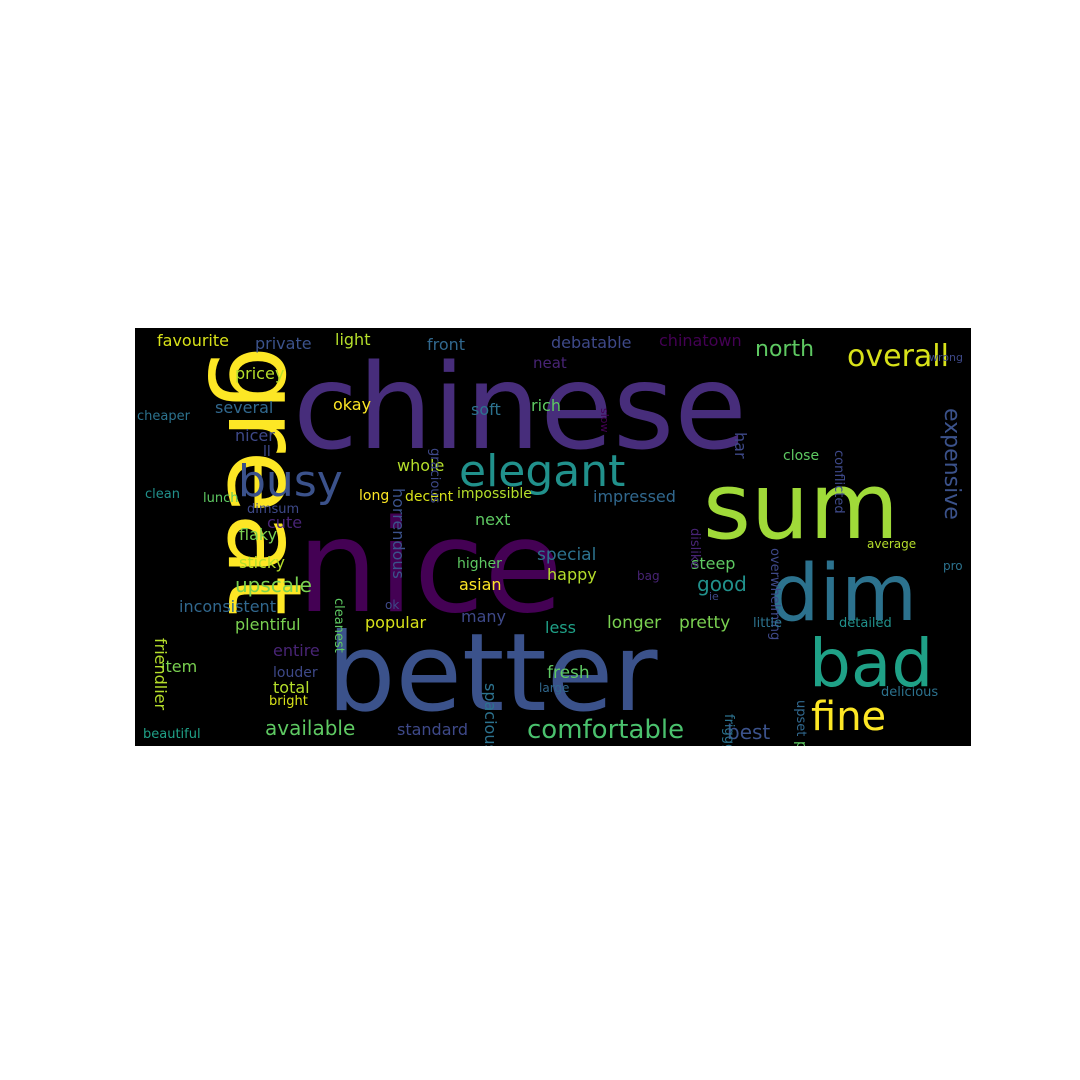  What do you see at coordinates (898, 356) in the screenshot?
I see `word-overall: overall` at bounding box center [898, 356].